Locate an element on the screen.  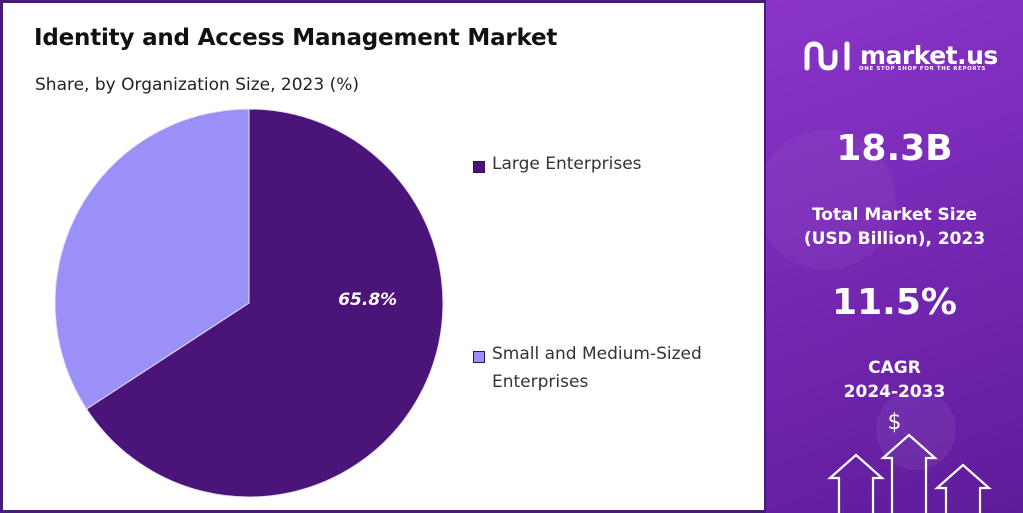
chart-title: Identity and Access Management Market is located at coordinates (296, 38).